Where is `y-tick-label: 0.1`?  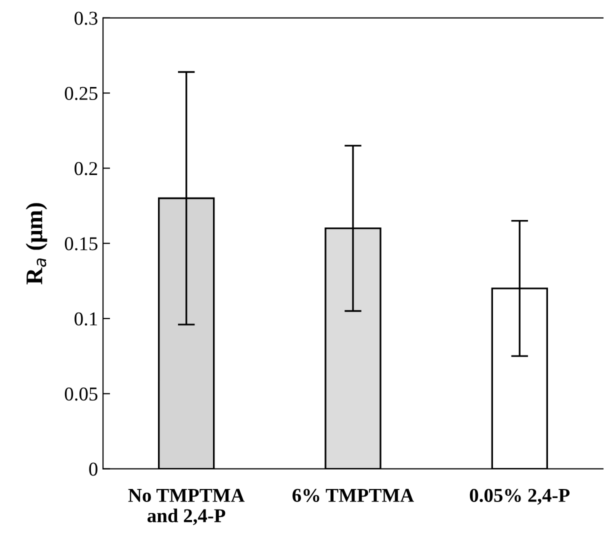 y-tick-label: 0.1 is located at coordinates (85, 319).